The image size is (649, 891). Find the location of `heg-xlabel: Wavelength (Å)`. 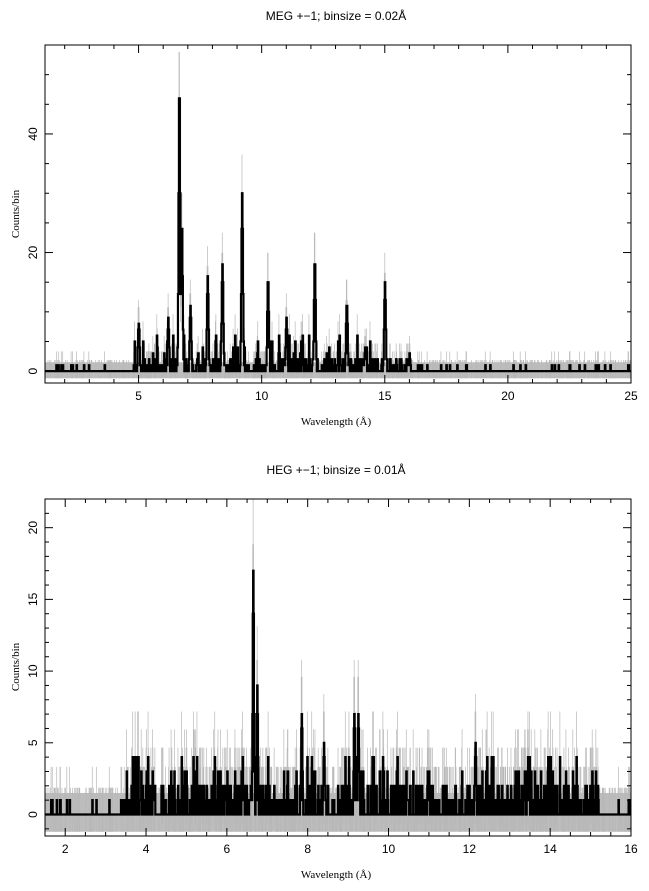

heg-xlabel: Wavelength (Å) is located at coordinates (336, 875).